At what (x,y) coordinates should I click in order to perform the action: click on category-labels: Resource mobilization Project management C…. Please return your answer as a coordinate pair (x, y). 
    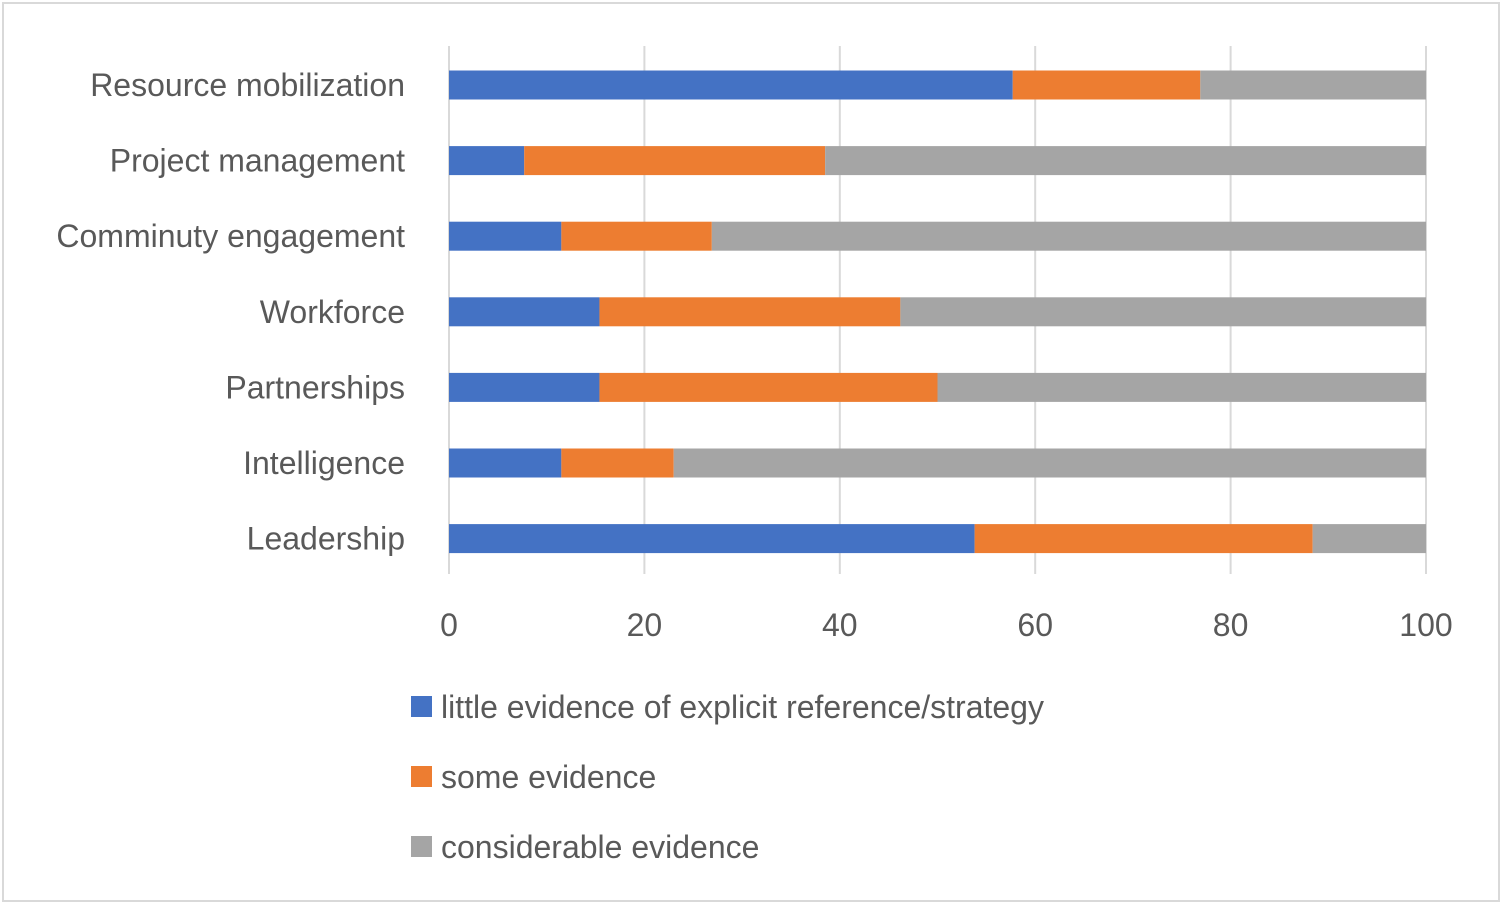
    Looking at the image, I should click on (230, 312).